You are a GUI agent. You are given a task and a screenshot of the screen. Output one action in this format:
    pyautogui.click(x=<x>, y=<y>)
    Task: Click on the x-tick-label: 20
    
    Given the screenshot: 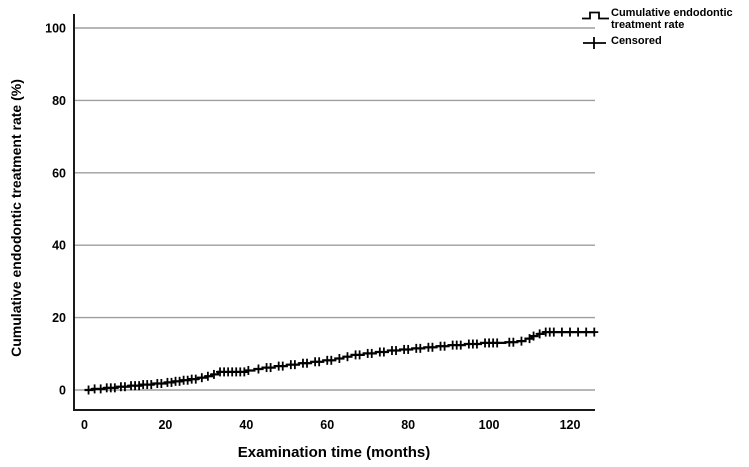 What is the action you would take?
    pyautogui.click(x=165, y=425)
    